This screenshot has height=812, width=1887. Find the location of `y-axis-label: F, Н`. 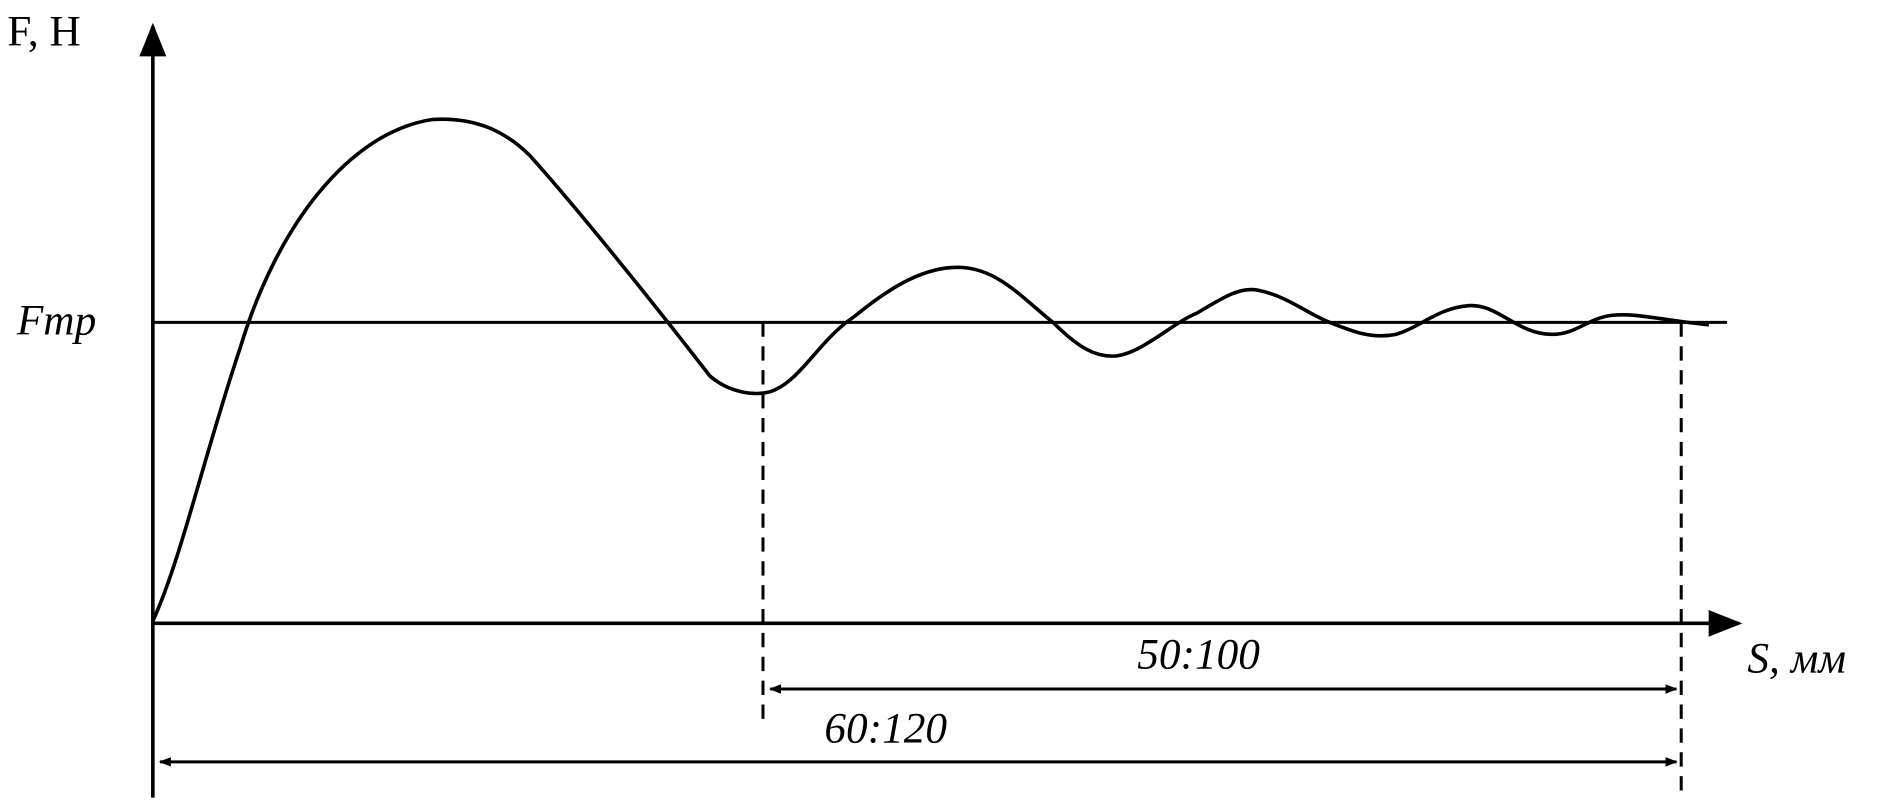

y-axis-label: F, Н is located at coordinates (44, 32).